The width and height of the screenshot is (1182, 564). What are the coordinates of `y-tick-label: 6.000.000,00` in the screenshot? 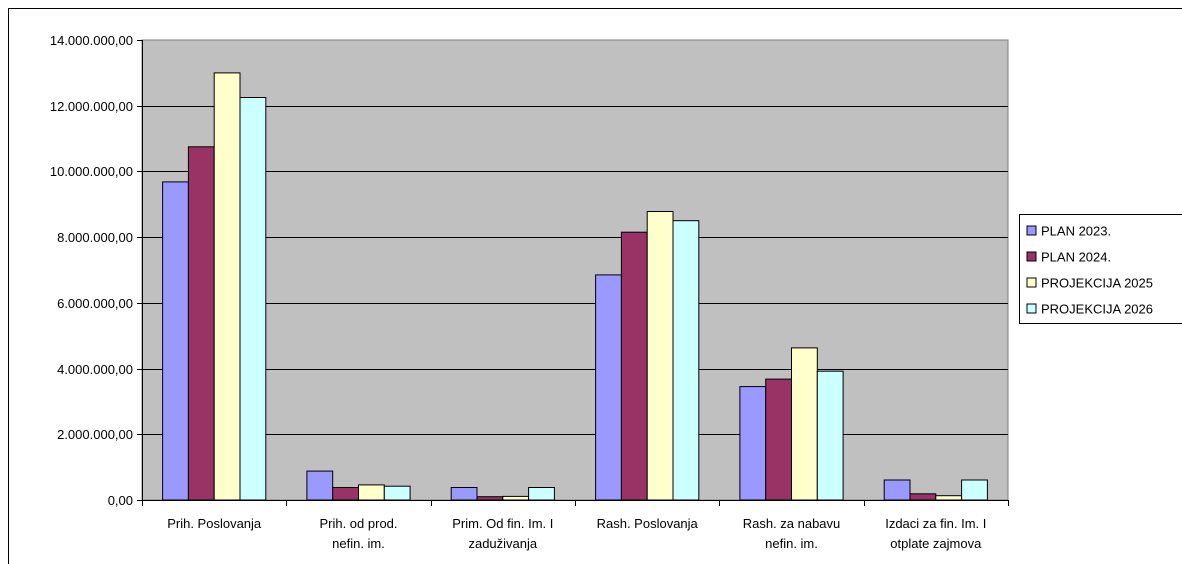 It's located at (95, 303).